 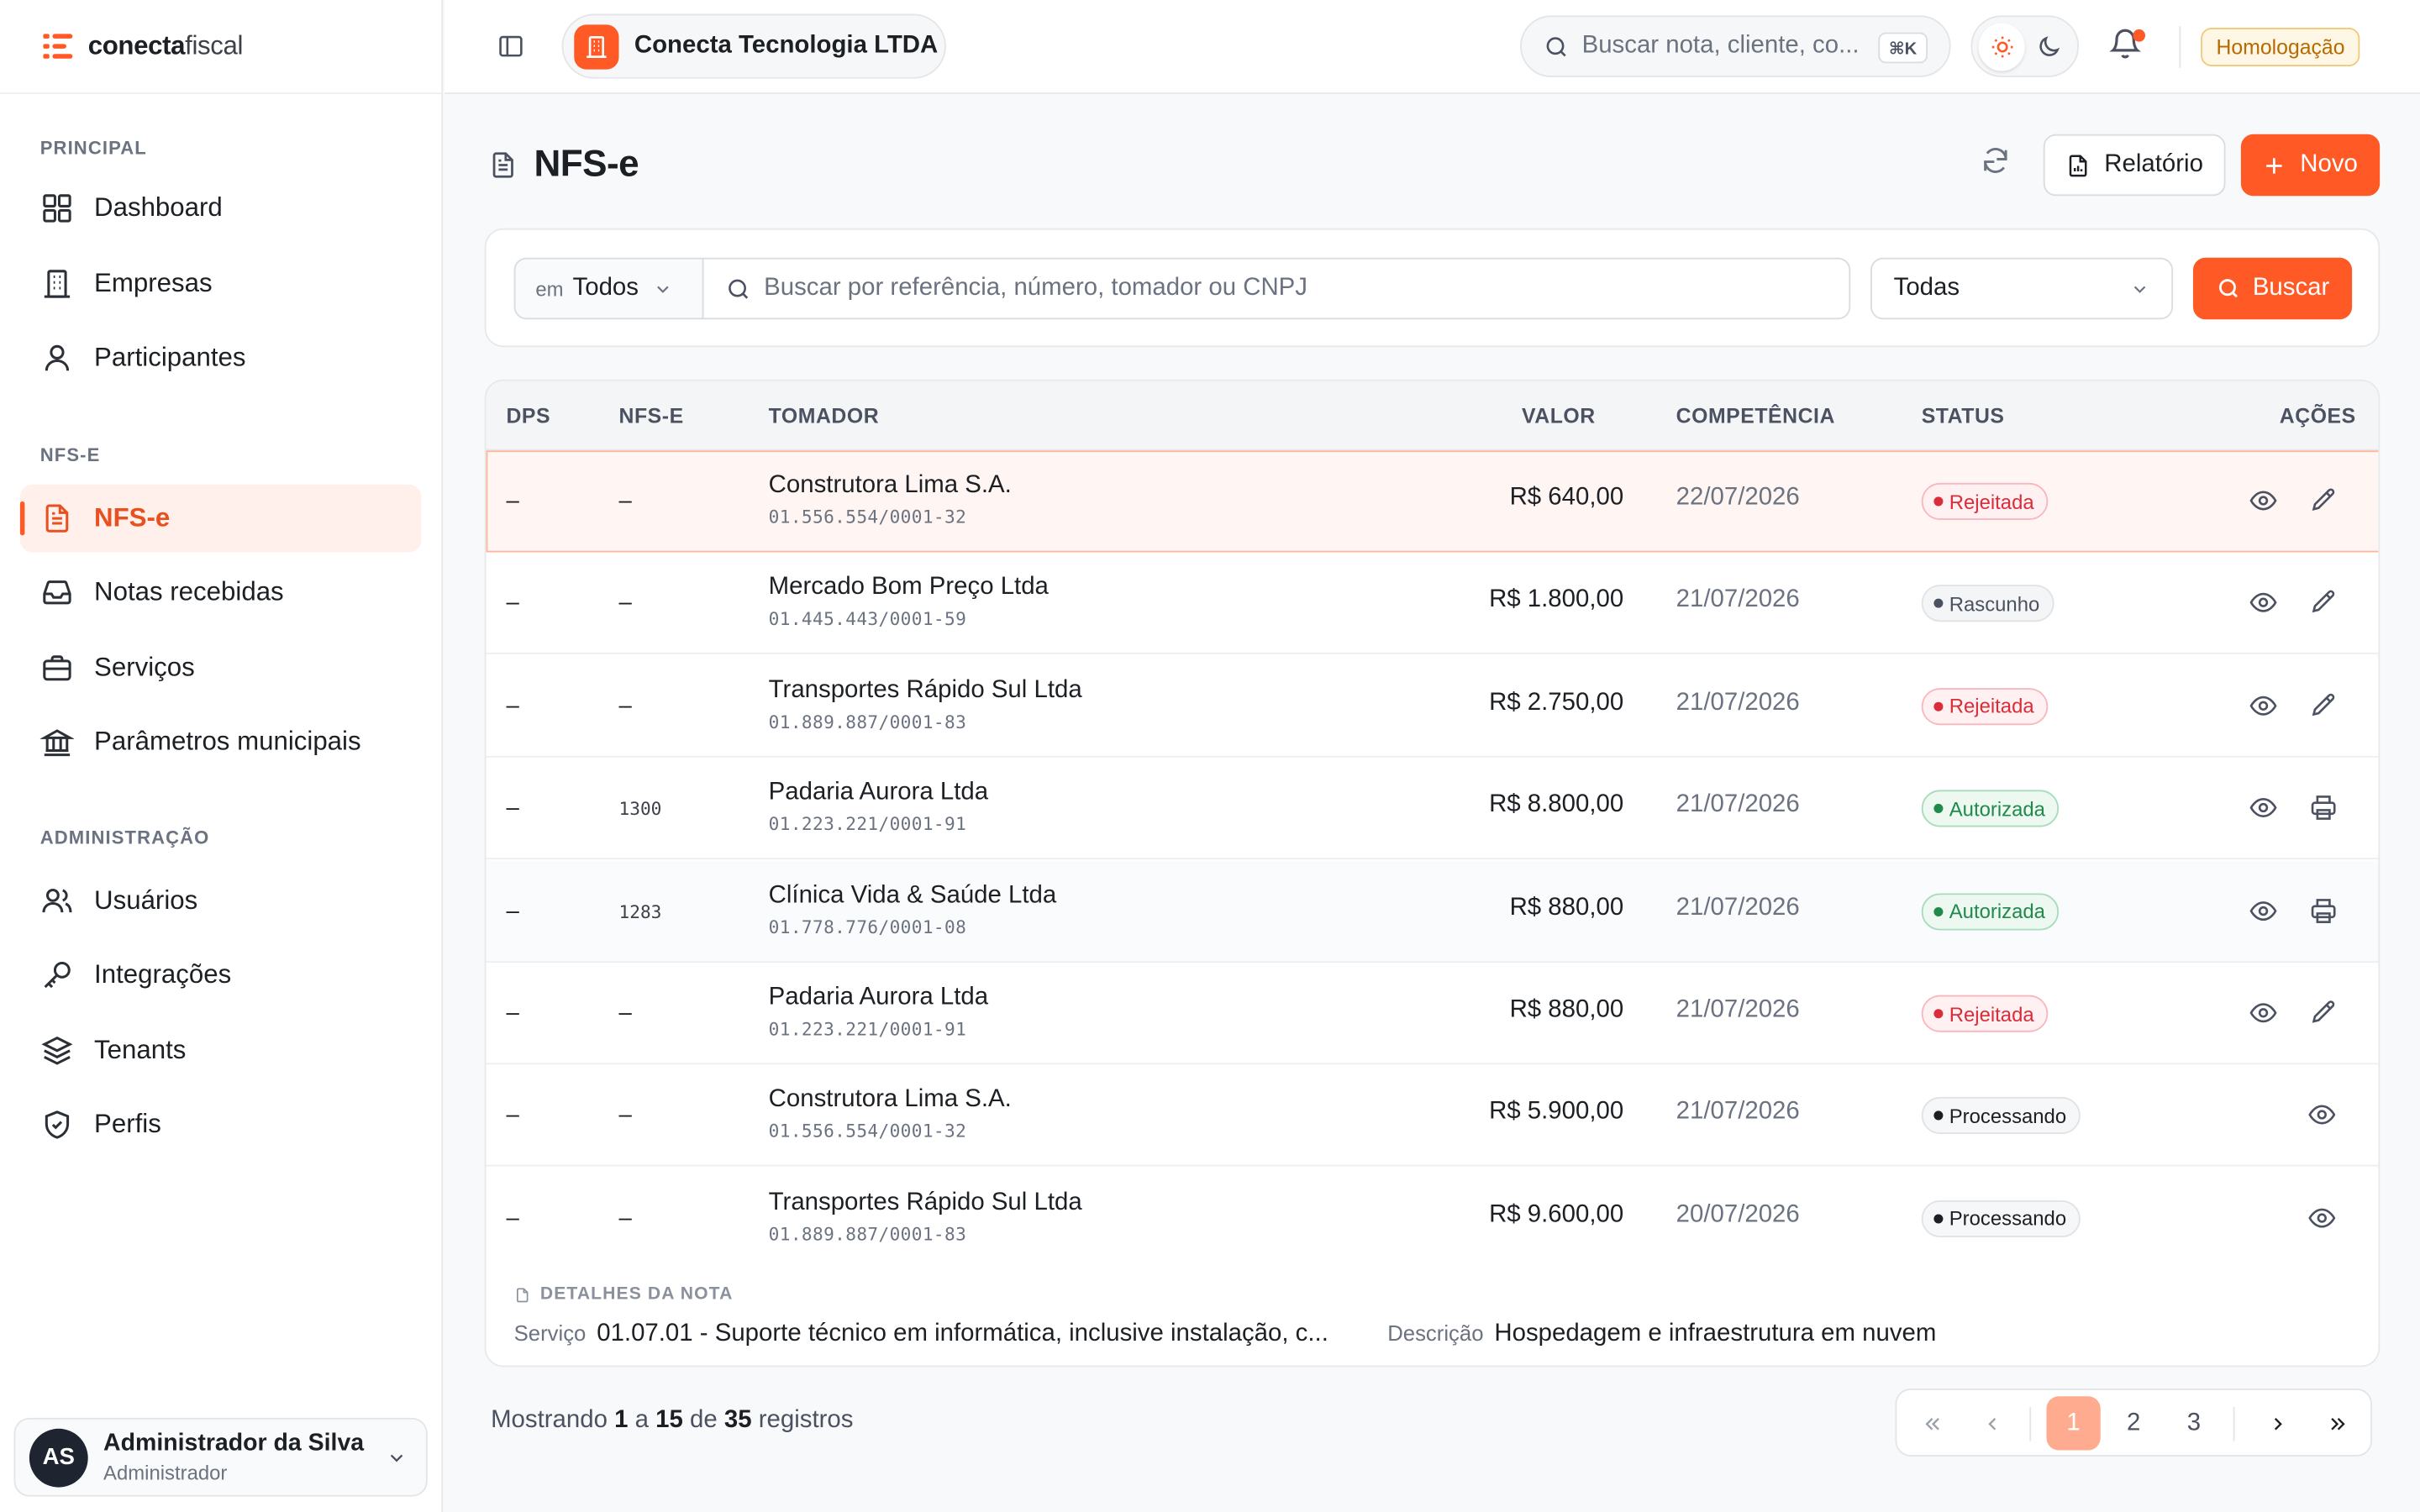 I want to click on col-nfse: NFS-E, so click(x=651, y=416).